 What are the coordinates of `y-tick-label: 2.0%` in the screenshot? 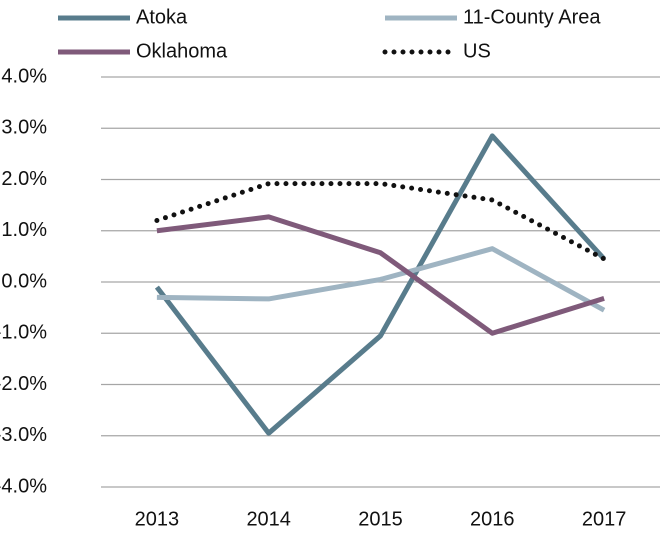 It's located at (24, 179).